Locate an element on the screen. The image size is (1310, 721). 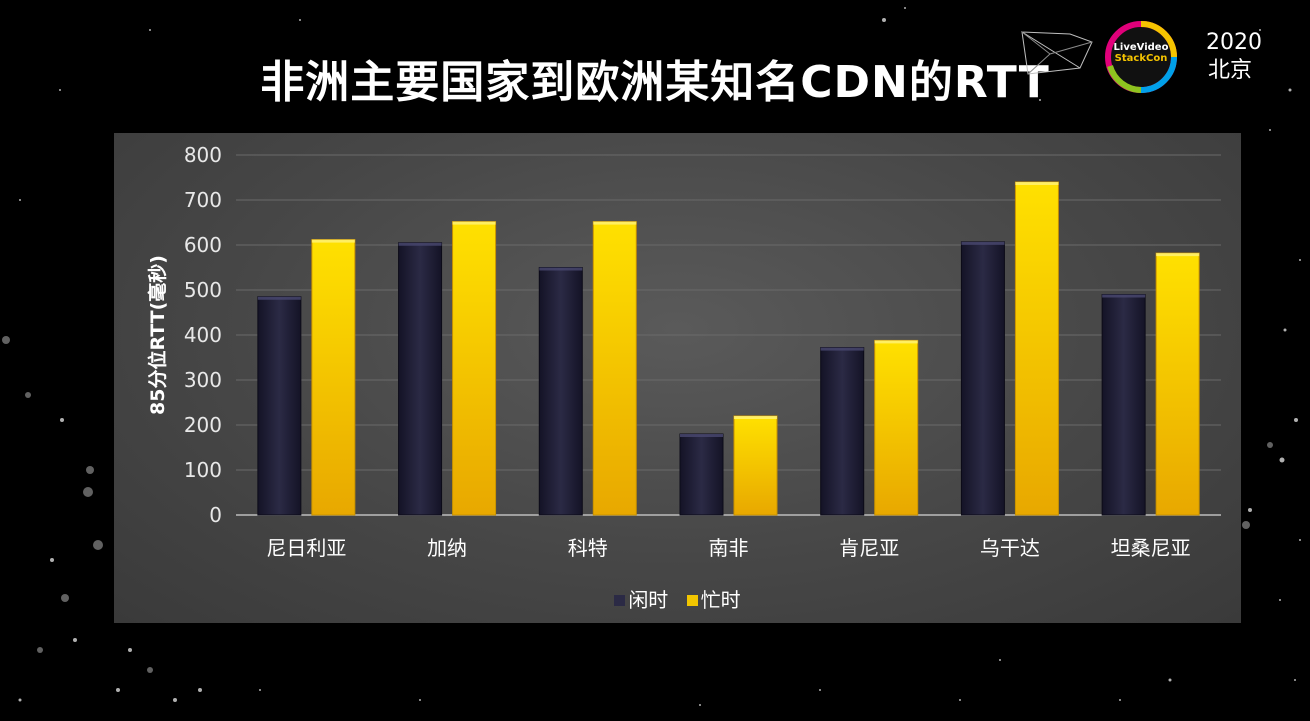
y-axis-label: 85分位RTT(毫秒) is located at coordinates (157, 335).